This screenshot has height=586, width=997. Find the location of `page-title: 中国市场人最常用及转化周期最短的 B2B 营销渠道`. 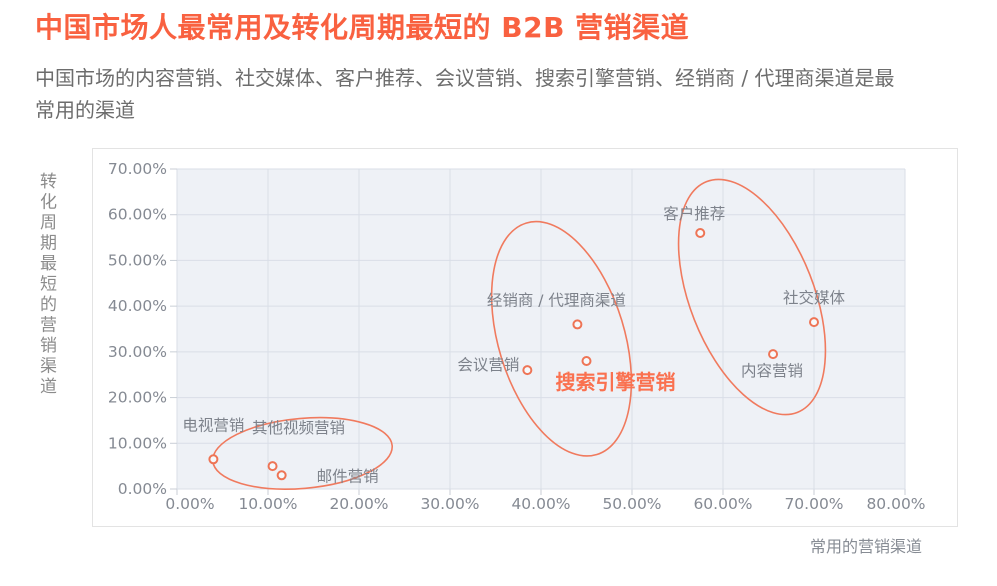

page-title: 中国市场人最常用及转化周期最短的 B2B 营销渠道 is located at coordinates (362, 27).